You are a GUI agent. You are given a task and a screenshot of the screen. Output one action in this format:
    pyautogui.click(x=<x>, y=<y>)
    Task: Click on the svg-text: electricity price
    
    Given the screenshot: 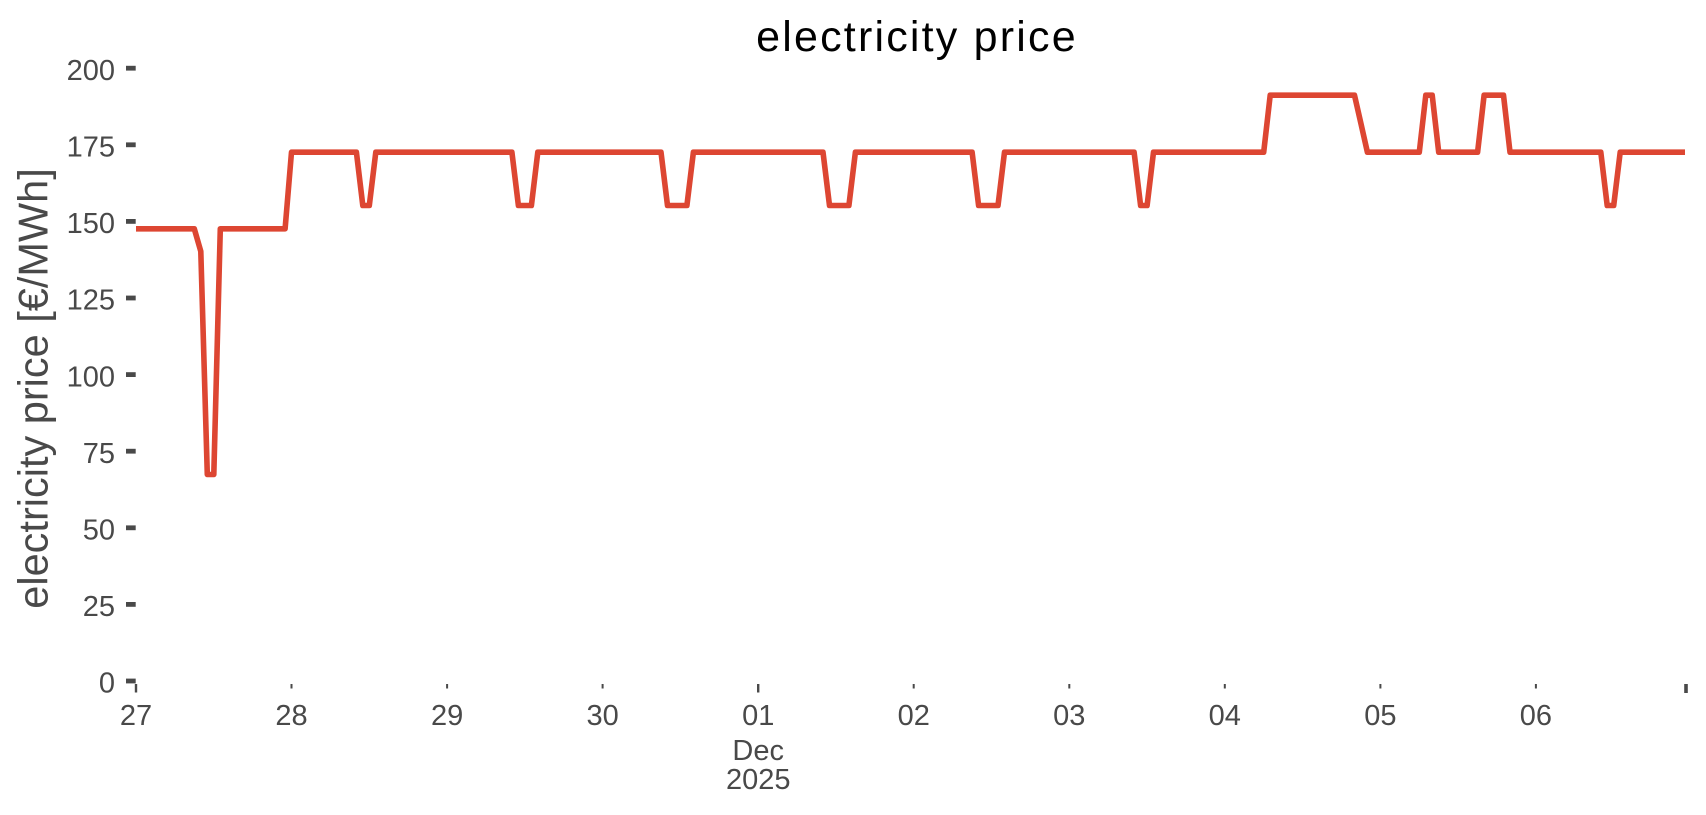 What is the action you would take?
    pyautogui.click(x=917, y=37)
    